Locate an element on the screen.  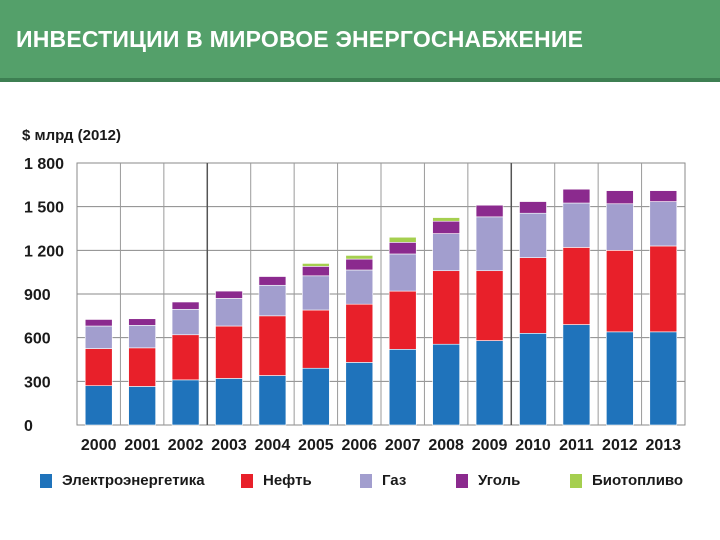
y-tick-label: 900 is located at coordinates (37, 295).